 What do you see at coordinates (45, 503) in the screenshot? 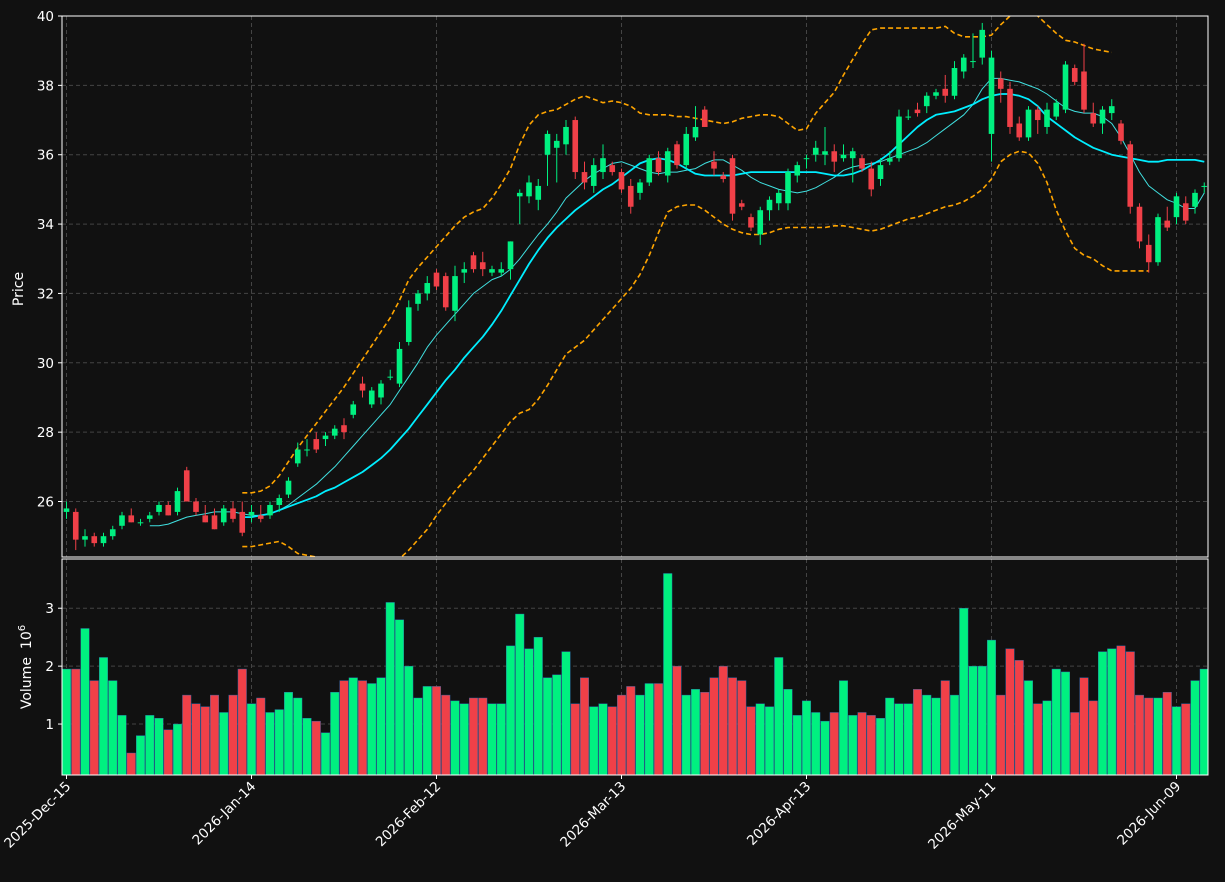
I see `price-tick-label: 26` at bounding box center [45, 503].